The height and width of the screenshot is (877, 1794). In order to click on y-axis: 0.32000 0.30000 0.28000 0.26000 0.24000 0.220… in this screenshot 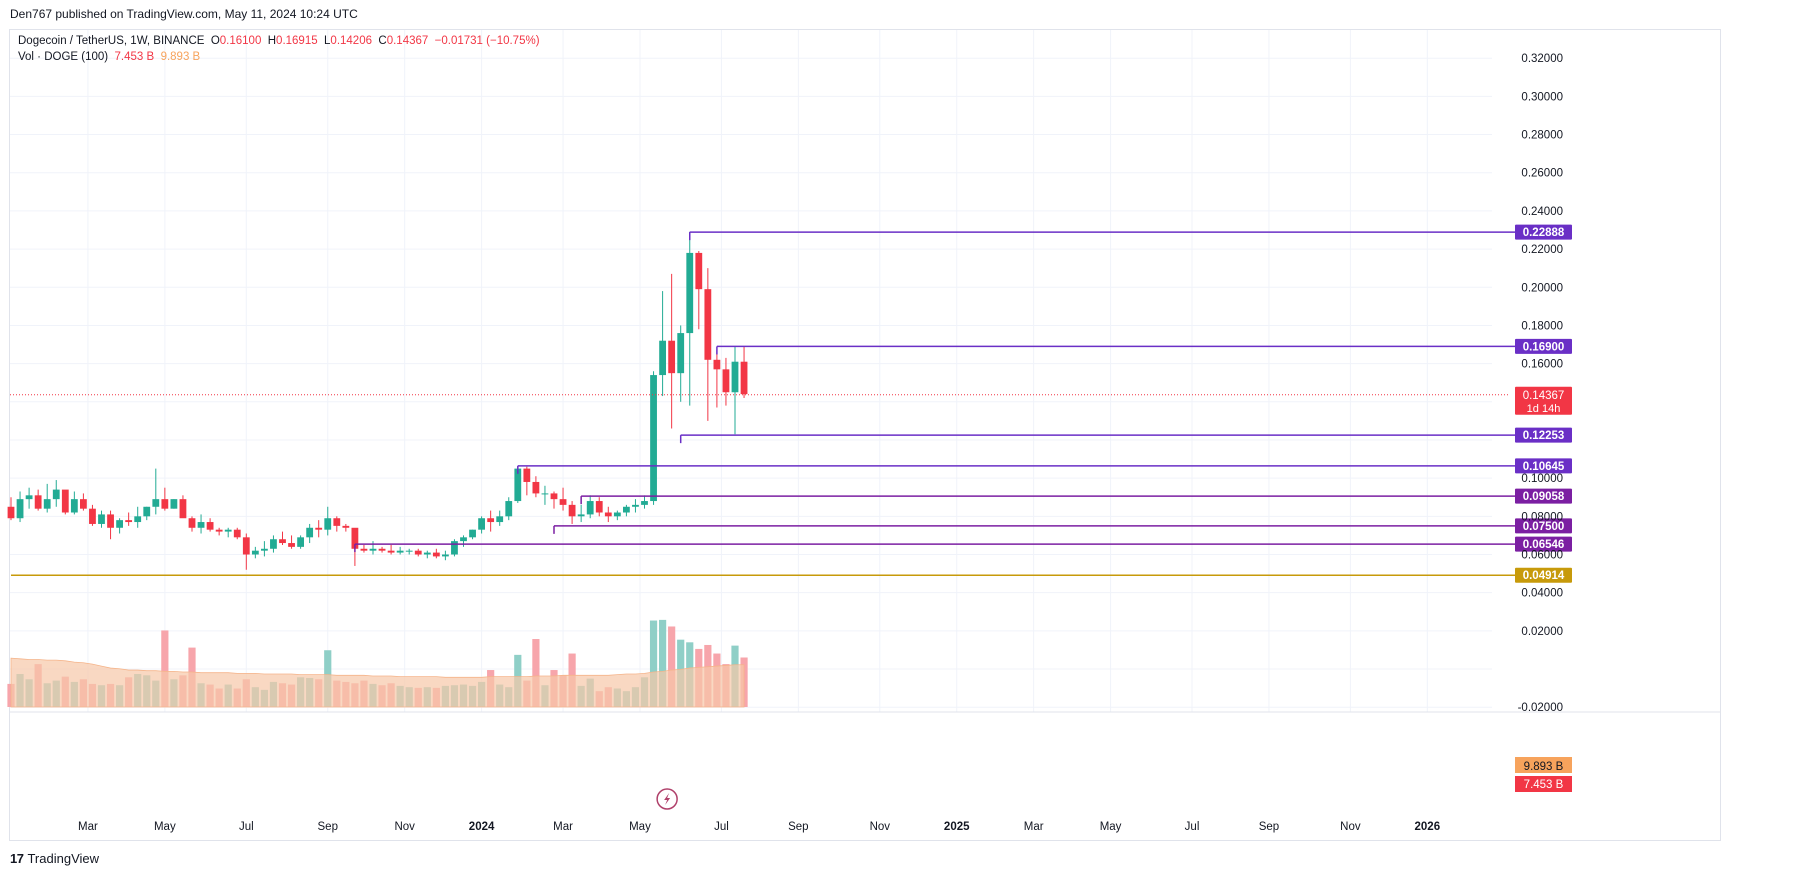, I will do `click(1540, 383)`.